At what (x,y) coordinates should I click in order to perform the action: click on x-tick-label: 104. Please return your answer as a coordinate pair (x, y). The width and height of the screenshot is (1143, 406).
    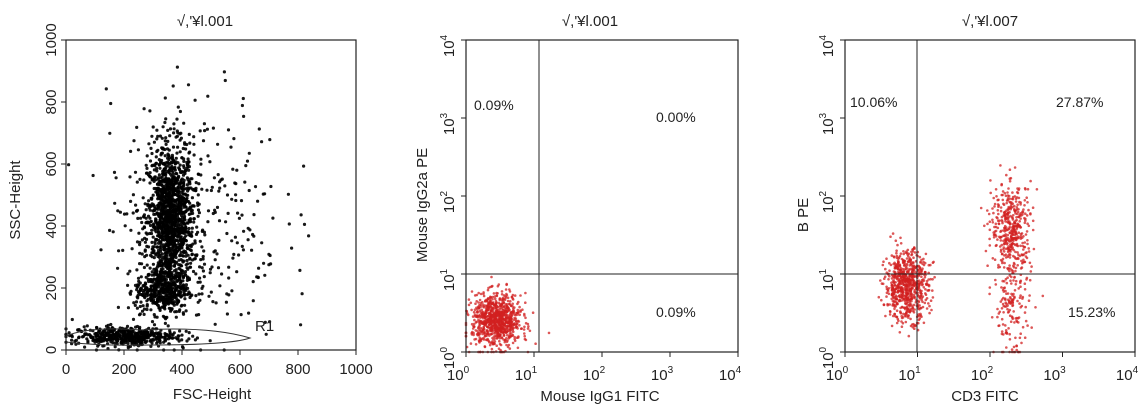
    Looking at the image, I should click on (730, 374).